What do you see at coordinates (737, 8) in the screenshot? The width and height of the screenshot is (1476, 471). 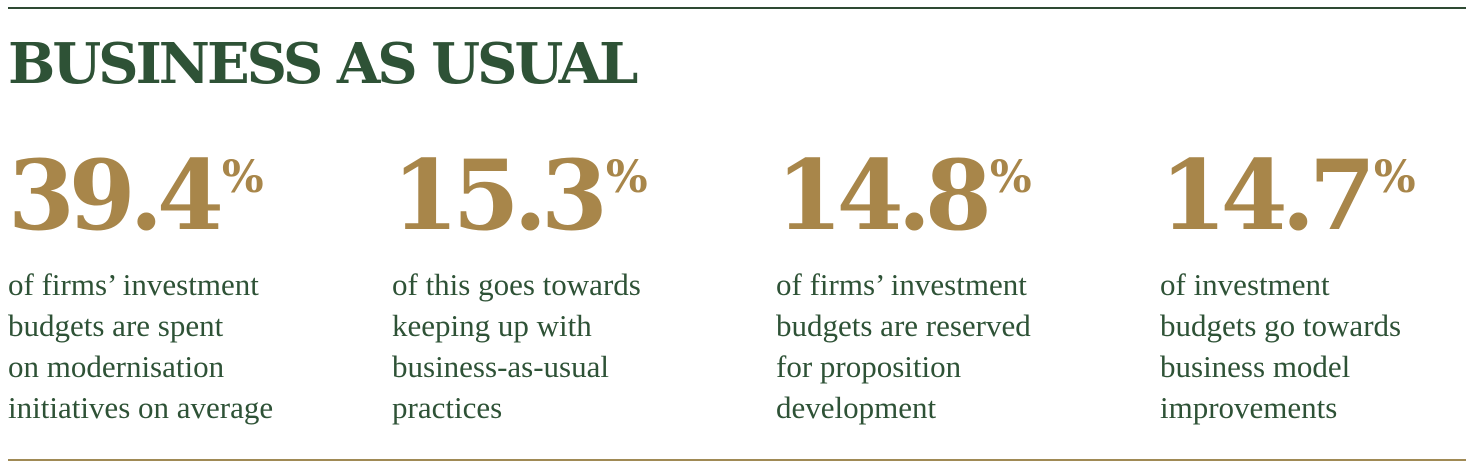 I see `top-divider` at bounding box center [737, 8].